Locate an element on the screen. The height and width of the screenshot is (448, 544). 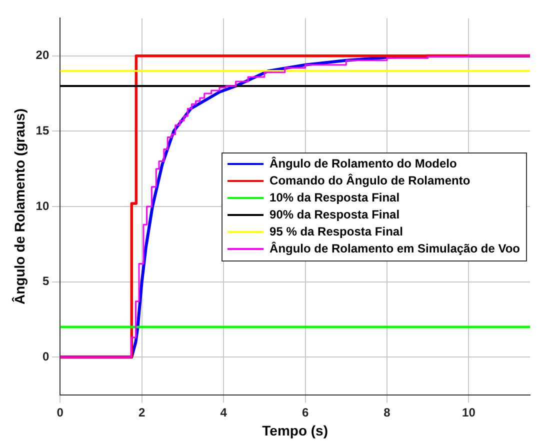
y-tick-label: 20 is located at coordinates (43, 55).